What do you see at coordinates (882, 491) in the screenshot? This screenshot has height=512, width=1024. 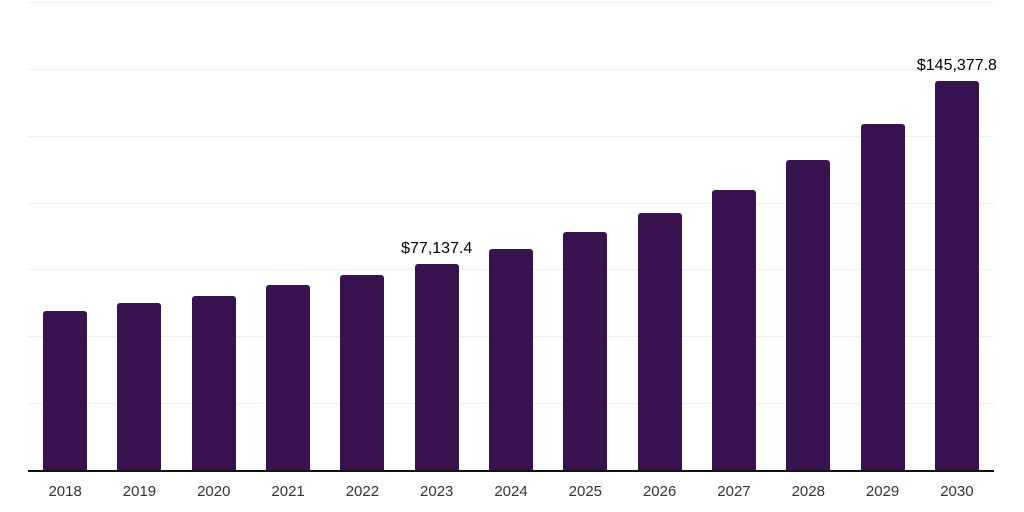 I see `x-tick-label-2029: 2029` at bounding box center [882, 491].